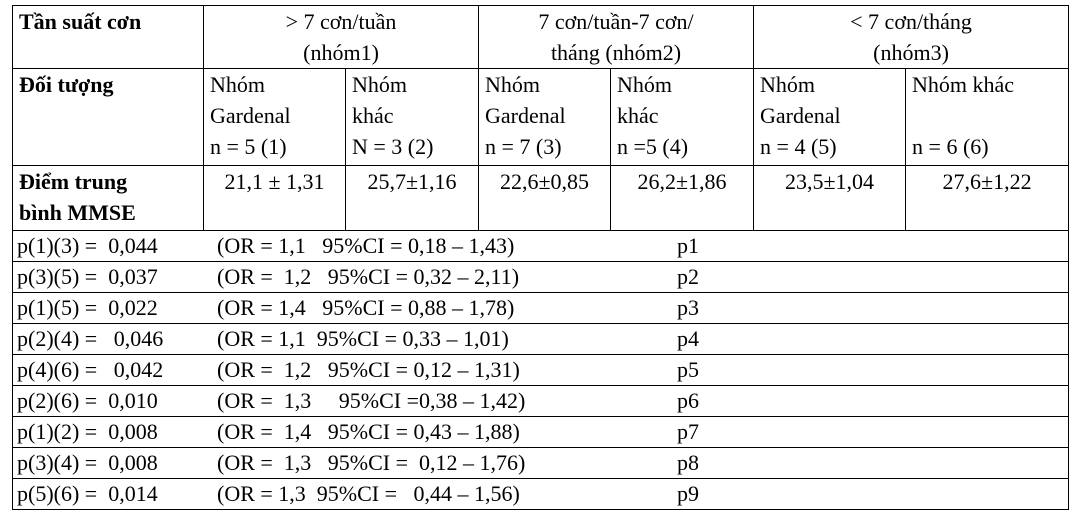 The height and width of the screenshot is (525, 1073). What do you see at coordinates (616, 37) in the screenshot?
I see `group-header: 7 cơn/tuần-7 cơn/tháng (nhóm2)` at bounding box center [616, 37].